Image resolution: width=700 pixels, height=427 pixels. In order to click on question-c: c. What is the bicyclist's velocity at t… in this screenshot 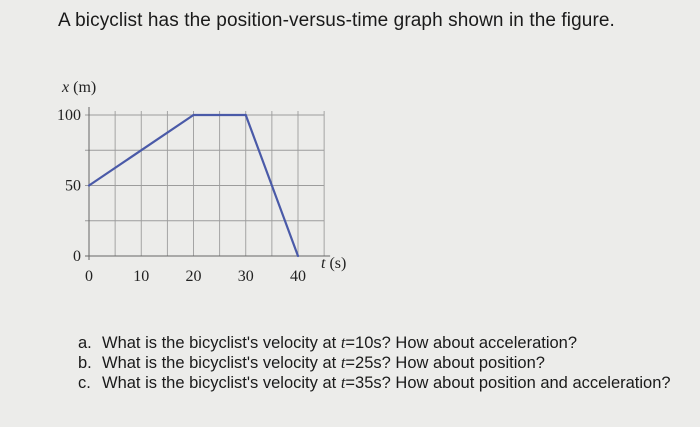, I will do `click(374, 382)`.